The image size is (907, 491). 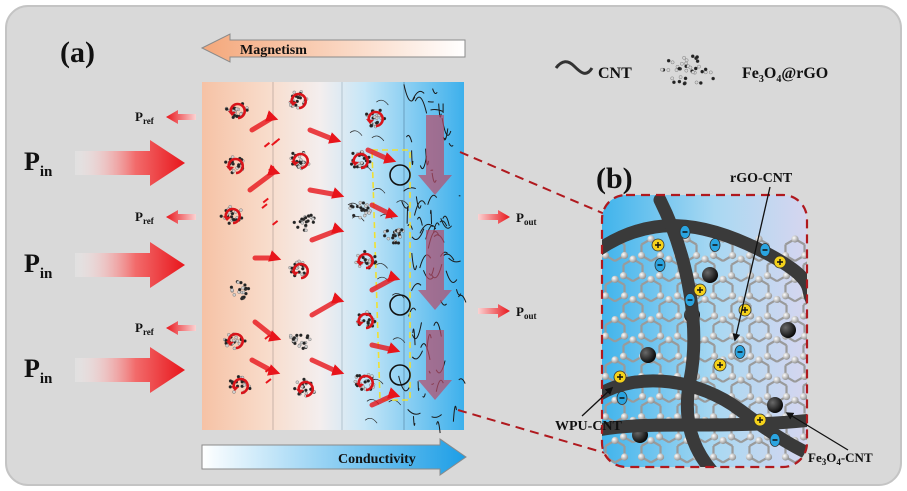 What do you see at coordinates (435, 257) in the screenshot?
I see `absorption-arrows` at bounding box center [435, 257].